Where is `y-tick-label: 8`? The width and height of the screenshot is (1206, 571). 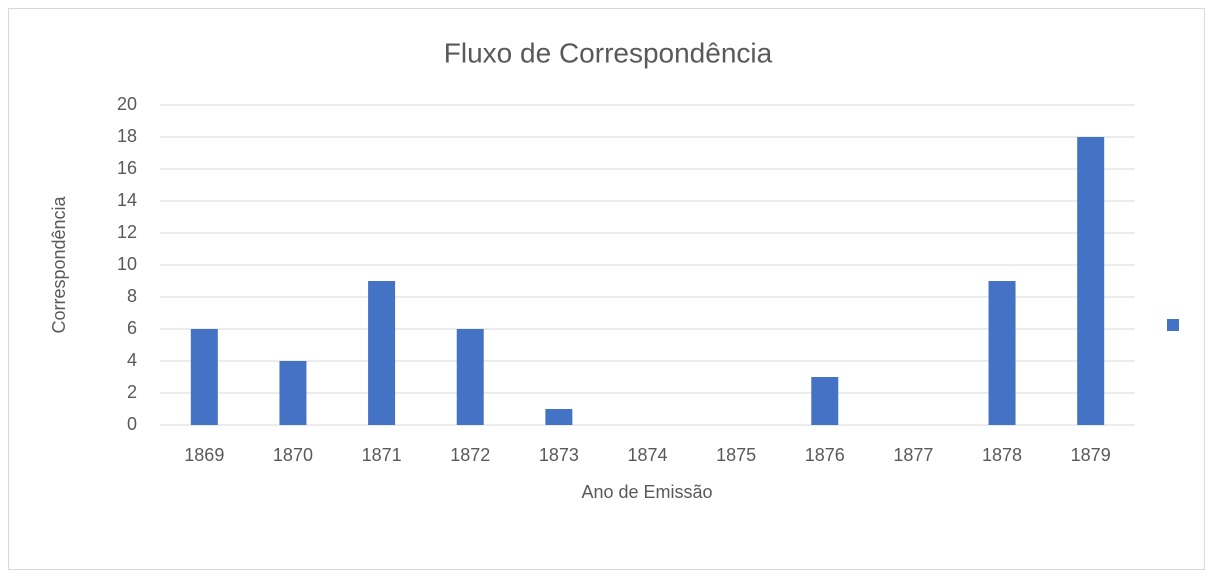
y-tick-label: 8 is located at coordinates (132, 296).